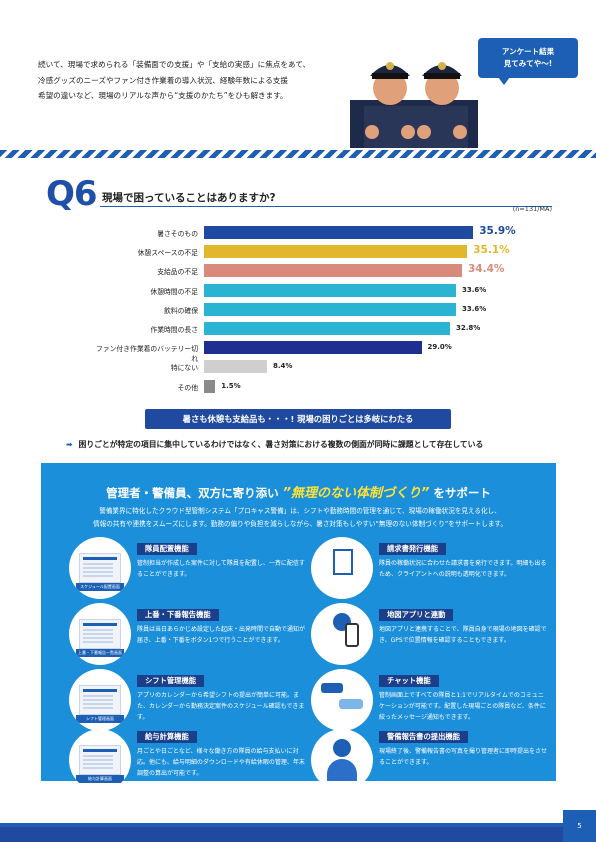  I want to click on panel-title-pre: 管理者・警備員、双方に寄り添い, so click(192, 493).